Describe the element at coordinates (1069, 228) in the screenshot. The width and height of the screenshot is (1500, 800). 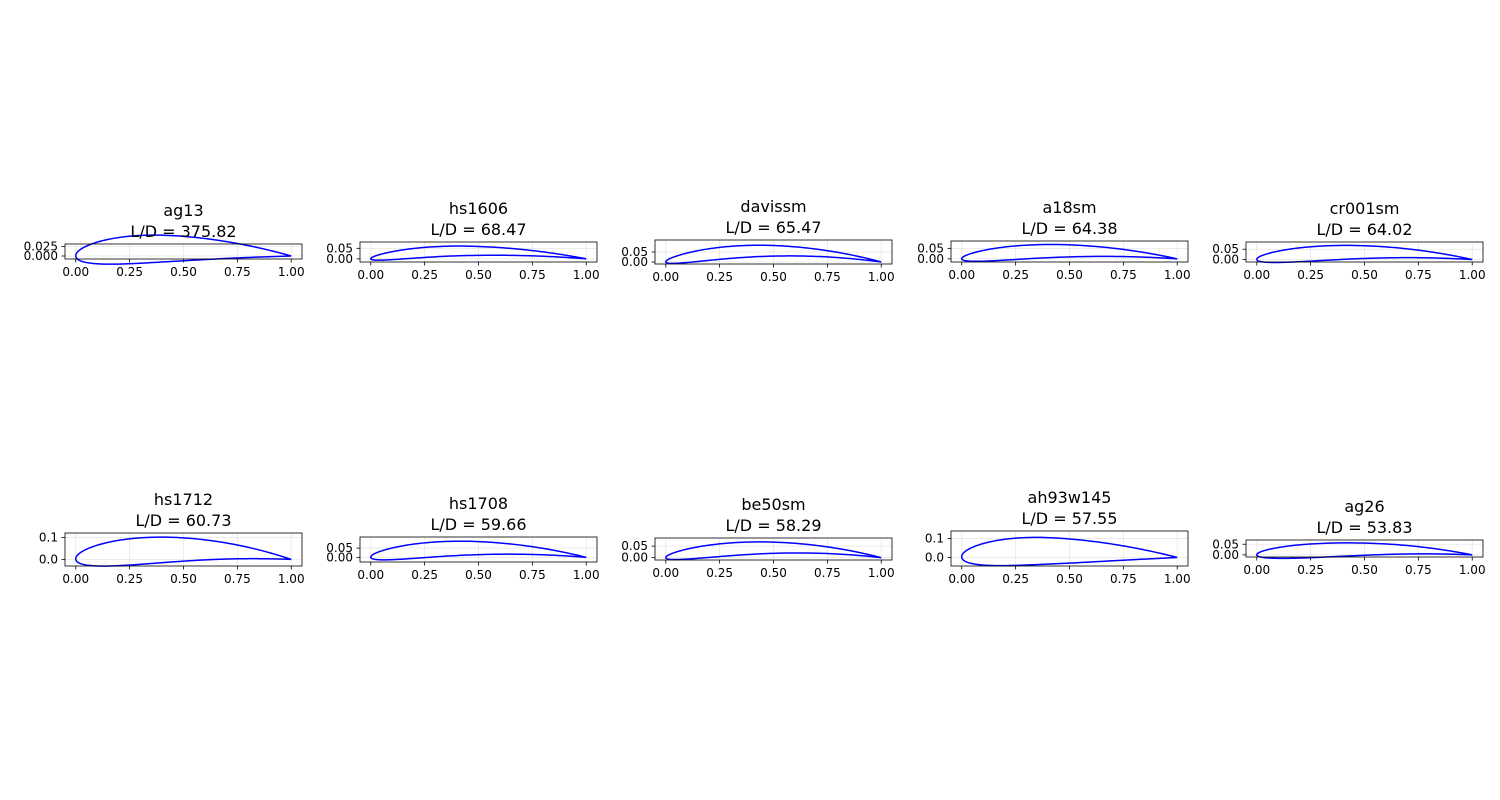
I see `panel-title-ld: L/D = 64.38` at that location.